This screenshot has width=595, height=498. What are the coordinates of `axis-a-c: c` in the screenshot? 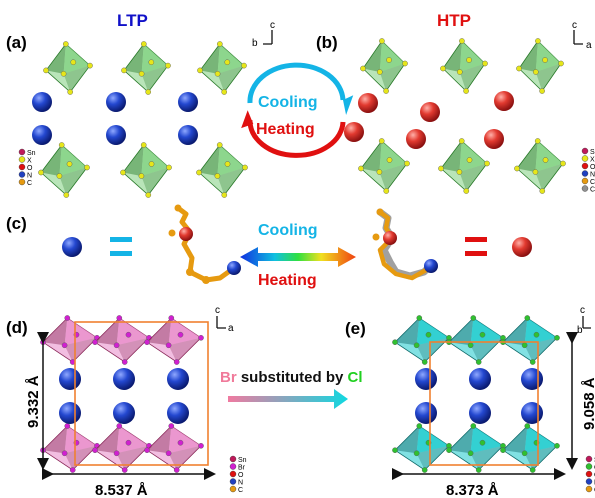 It's located at (272, 25).